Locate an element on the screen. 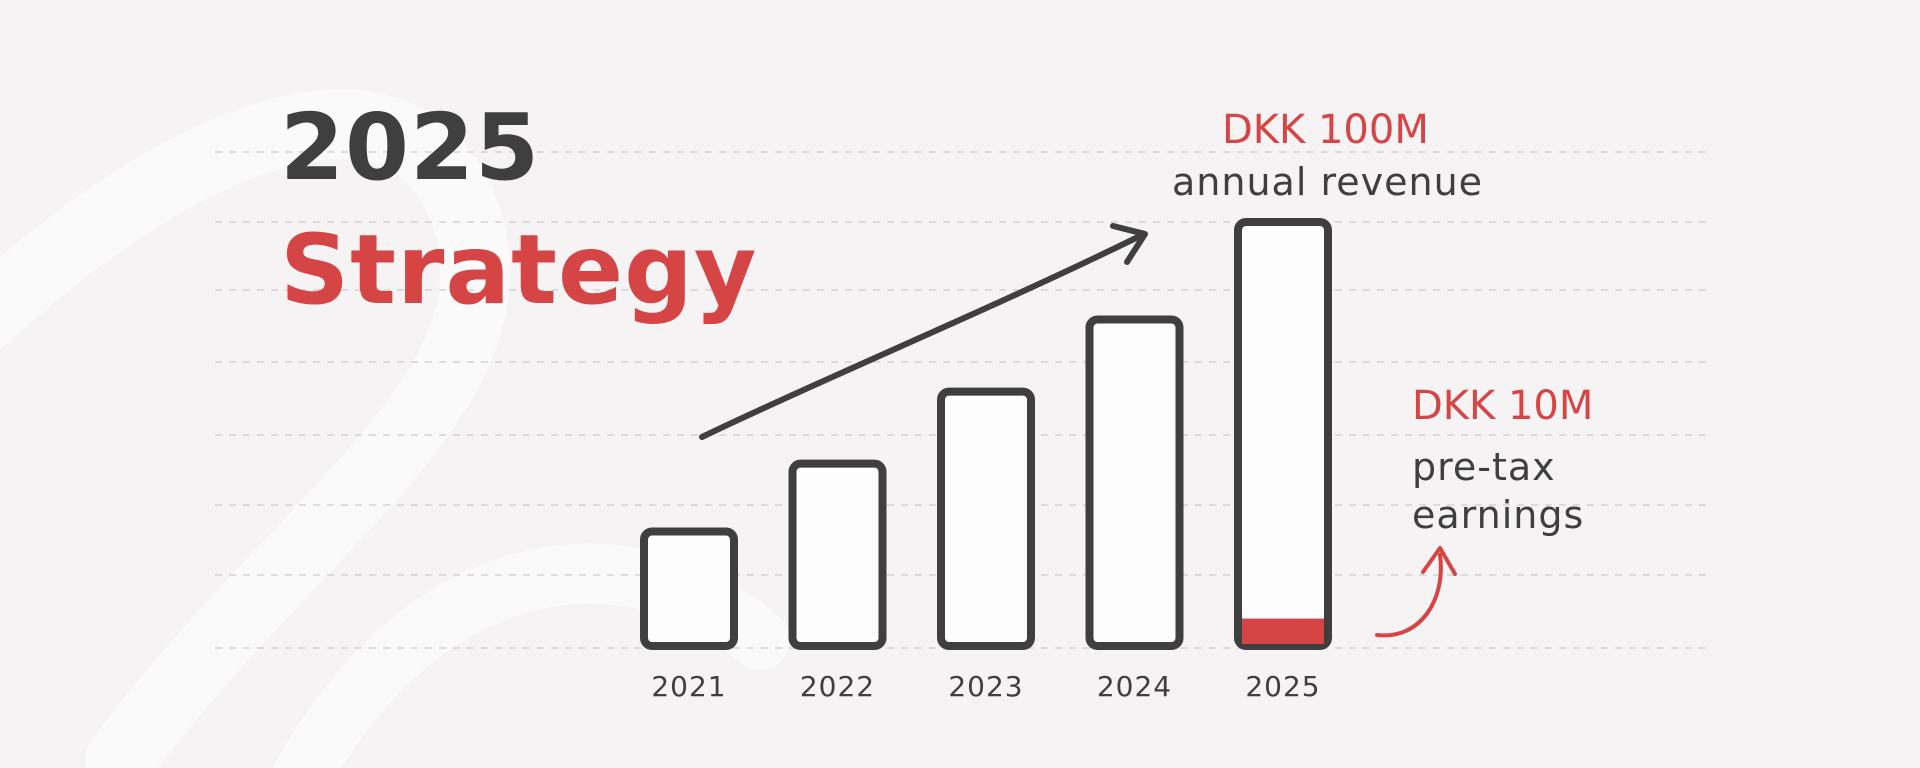 This screenshot has height=768, width=1920. bar-2022 is located at coordinates (837, 554).